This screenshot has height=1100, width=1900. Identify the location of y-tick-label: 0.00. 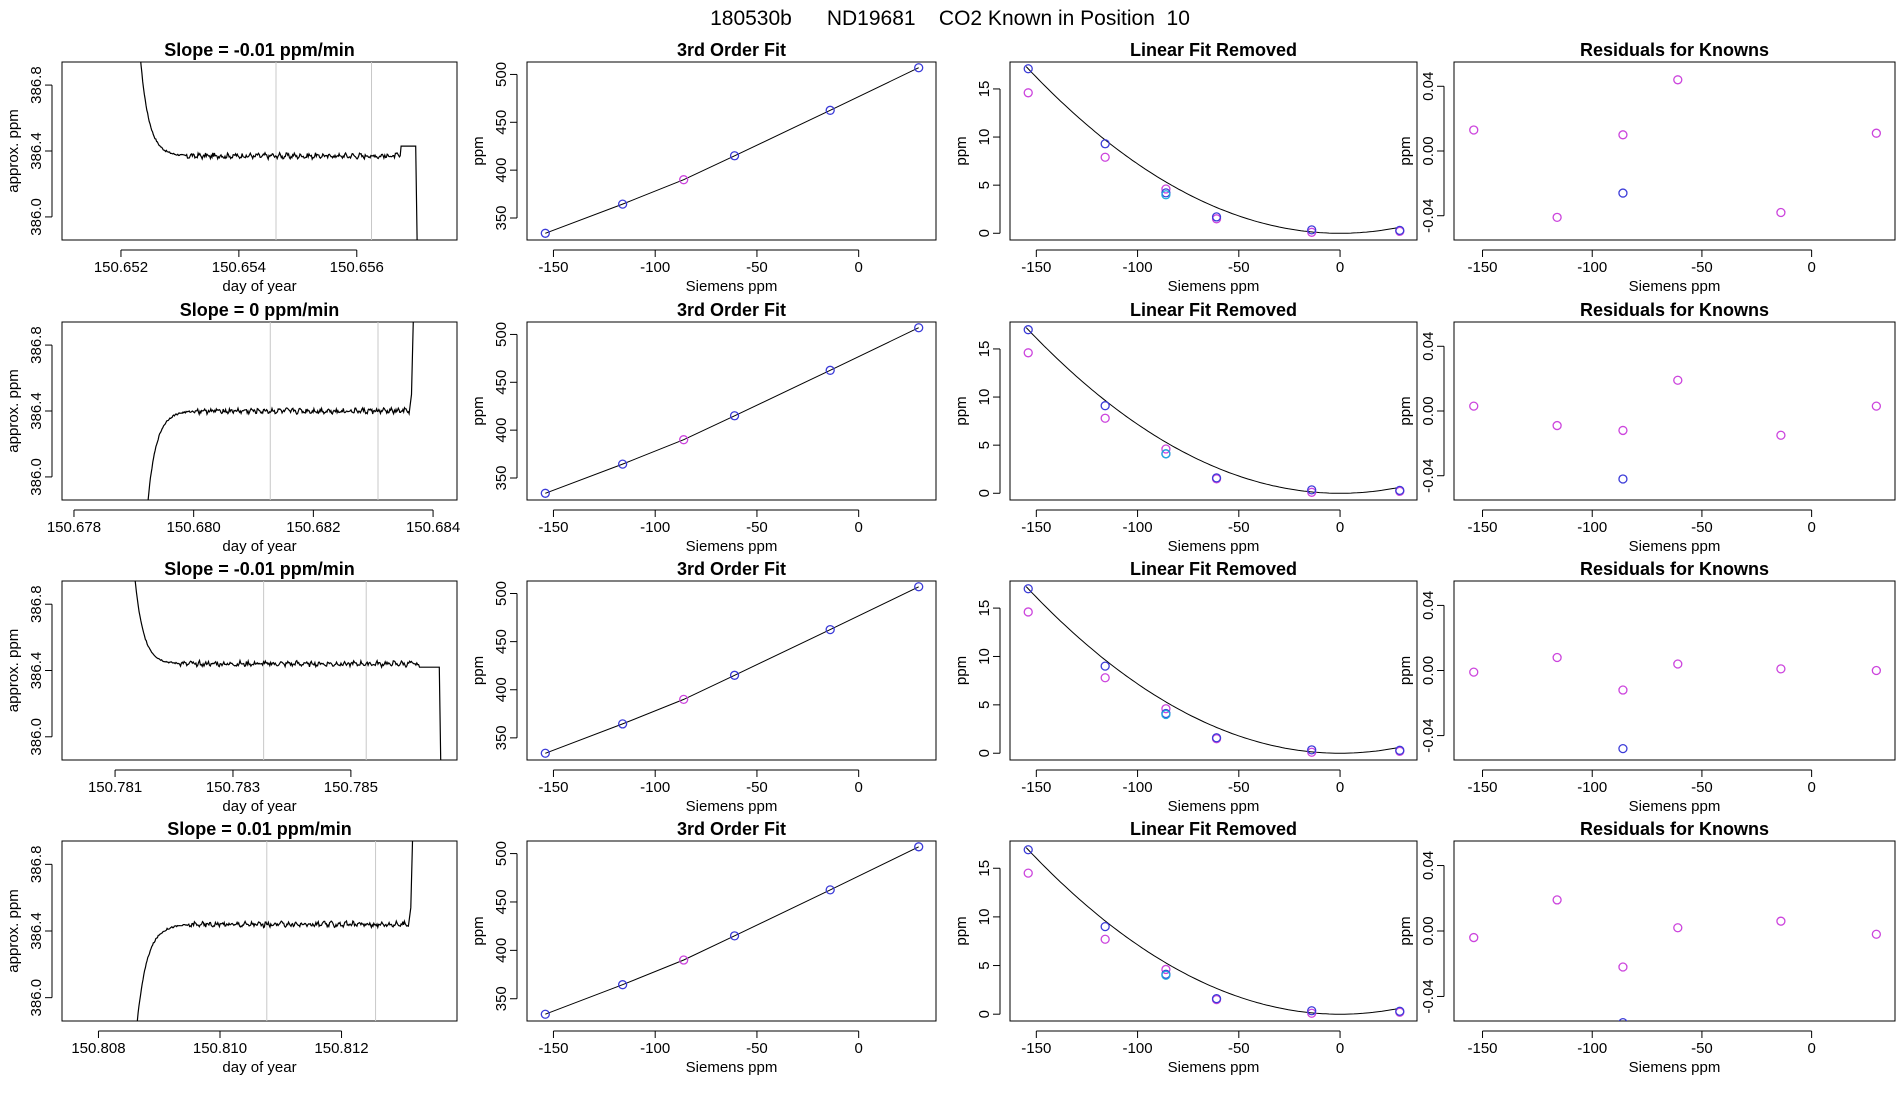
(1428, 410).